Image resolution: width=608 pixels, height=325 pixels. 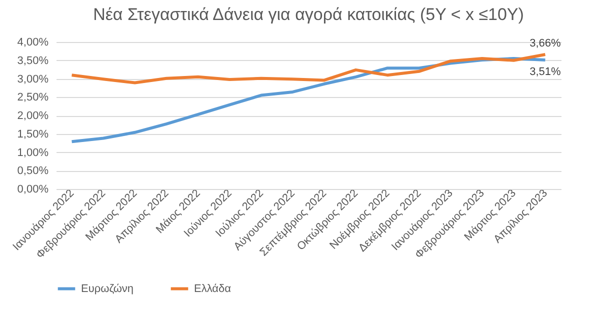 I want to click on data-label: 3,51%, so click(x=546, y=72).